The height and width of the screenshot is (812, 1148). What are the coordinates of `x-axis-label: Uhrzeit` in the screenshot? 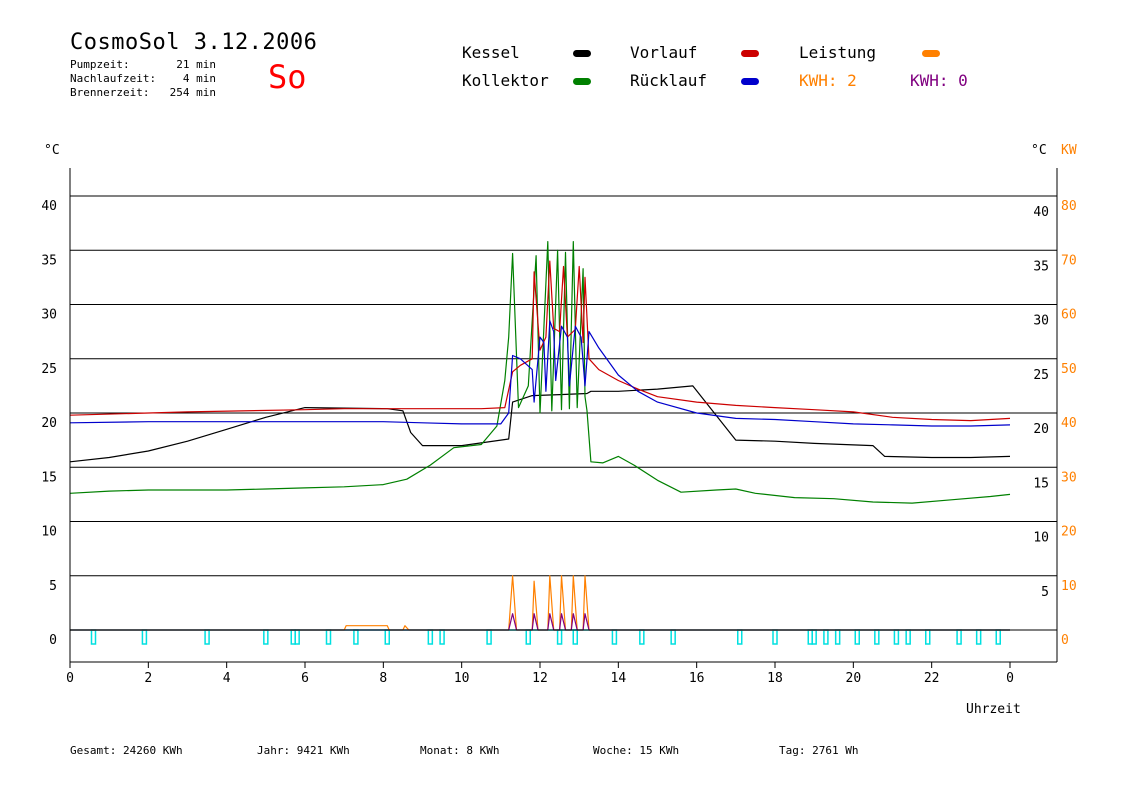 It's located at (993, 709).